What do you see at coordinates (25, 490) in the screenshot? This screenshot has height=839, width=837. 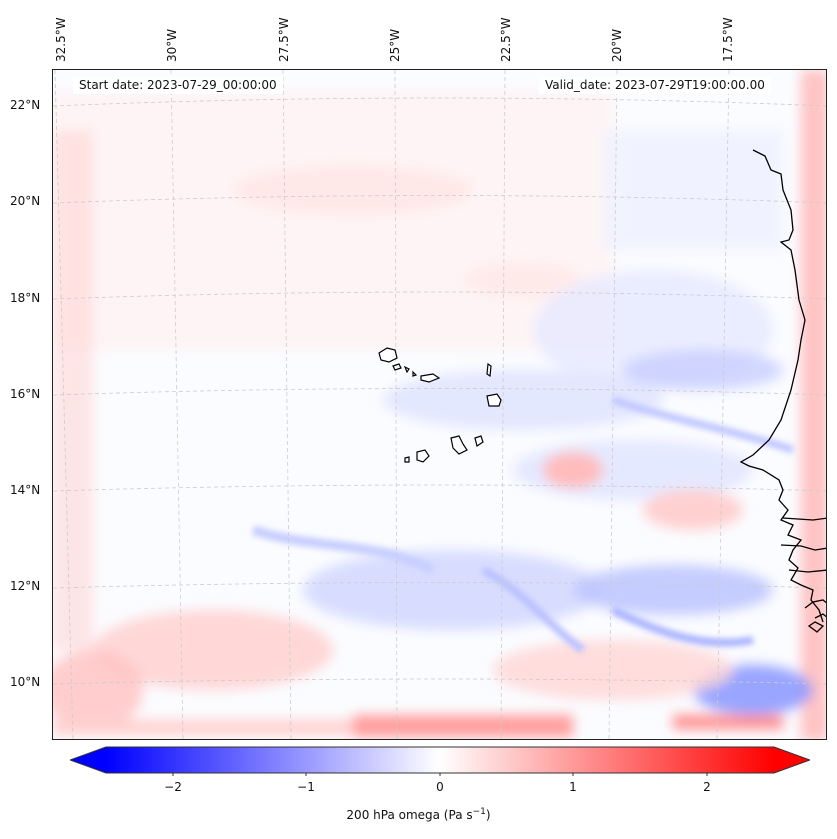 I see `lat-tick-14n: 14°N` at bounding box center [25, 490].